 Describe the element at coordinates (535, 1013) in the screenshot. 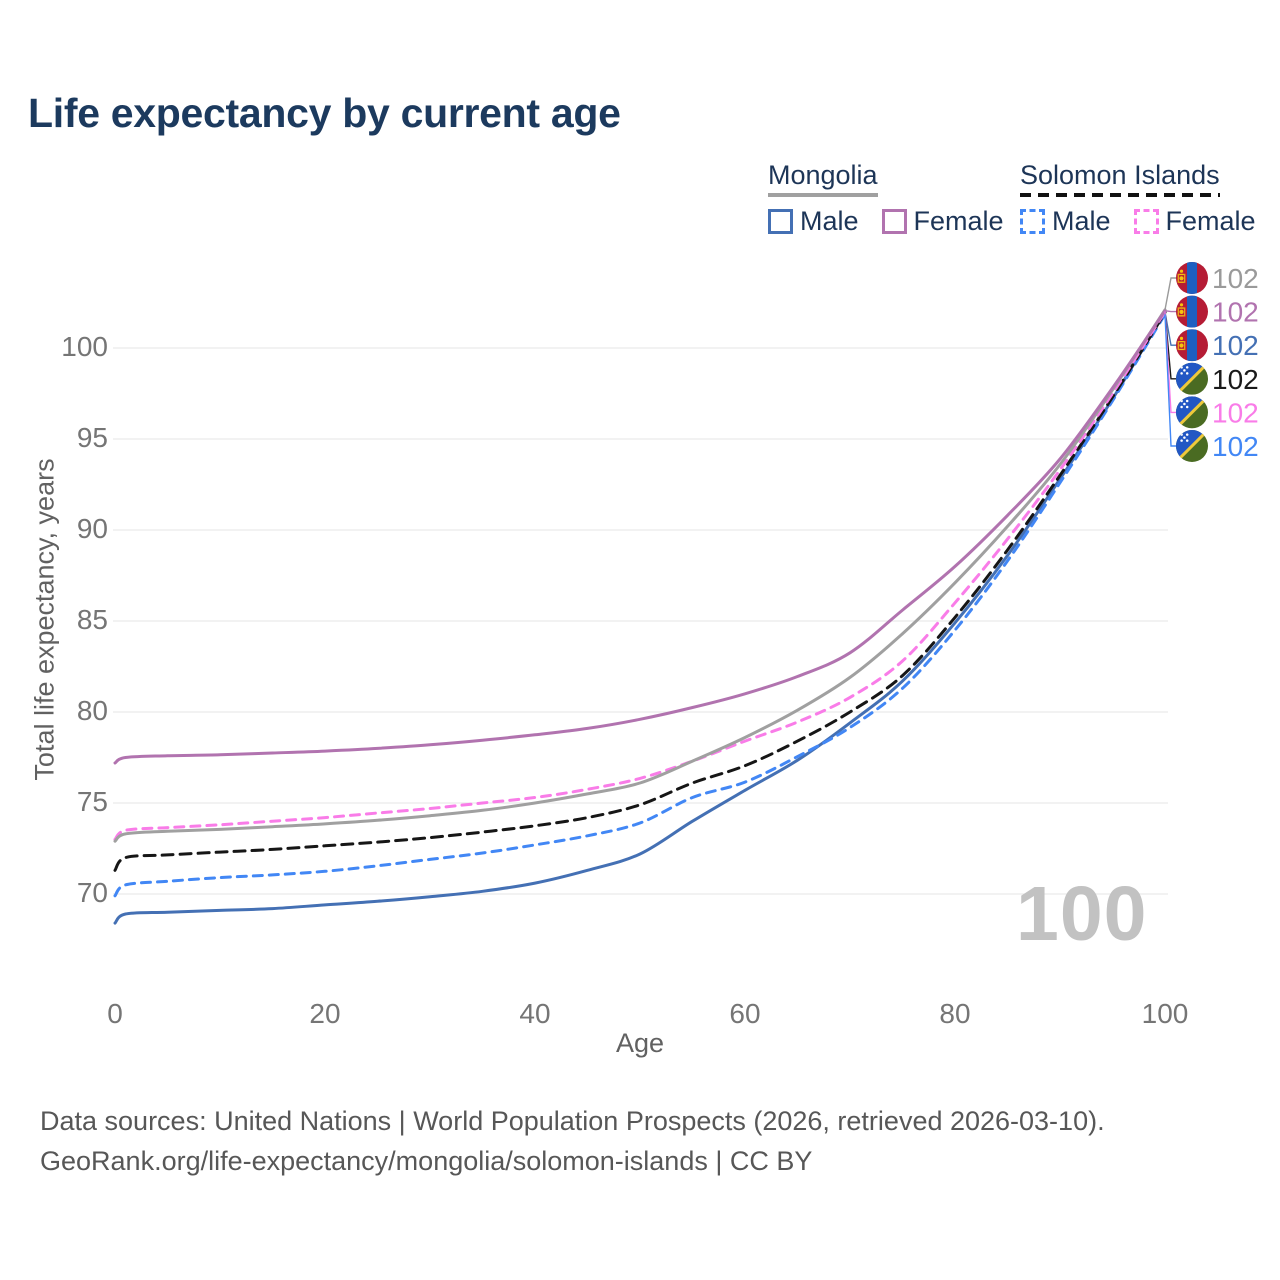

I see `x-tick-label: 40` at that location.